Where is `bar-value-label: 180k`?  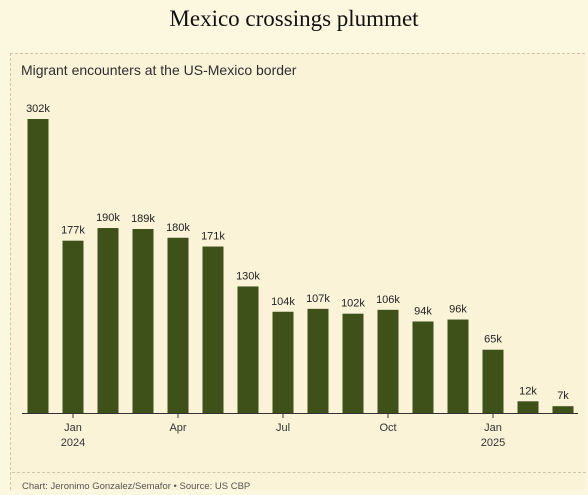
bar-value-label: 180k is located at coordinates (178, 228).